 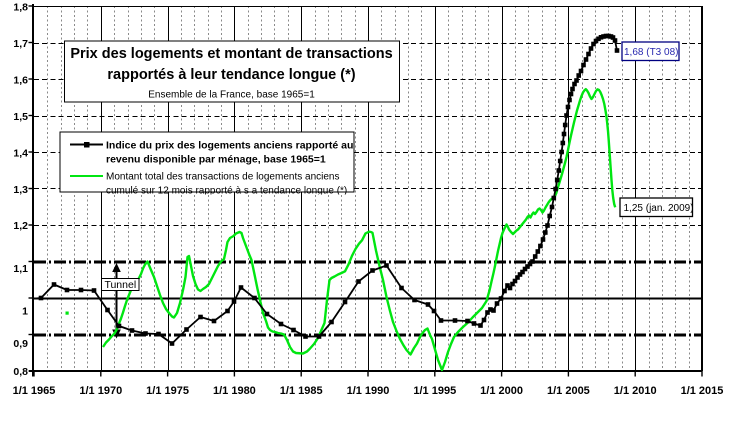 I want to click on svg-text: 0,8, so click(x=20, y=372).